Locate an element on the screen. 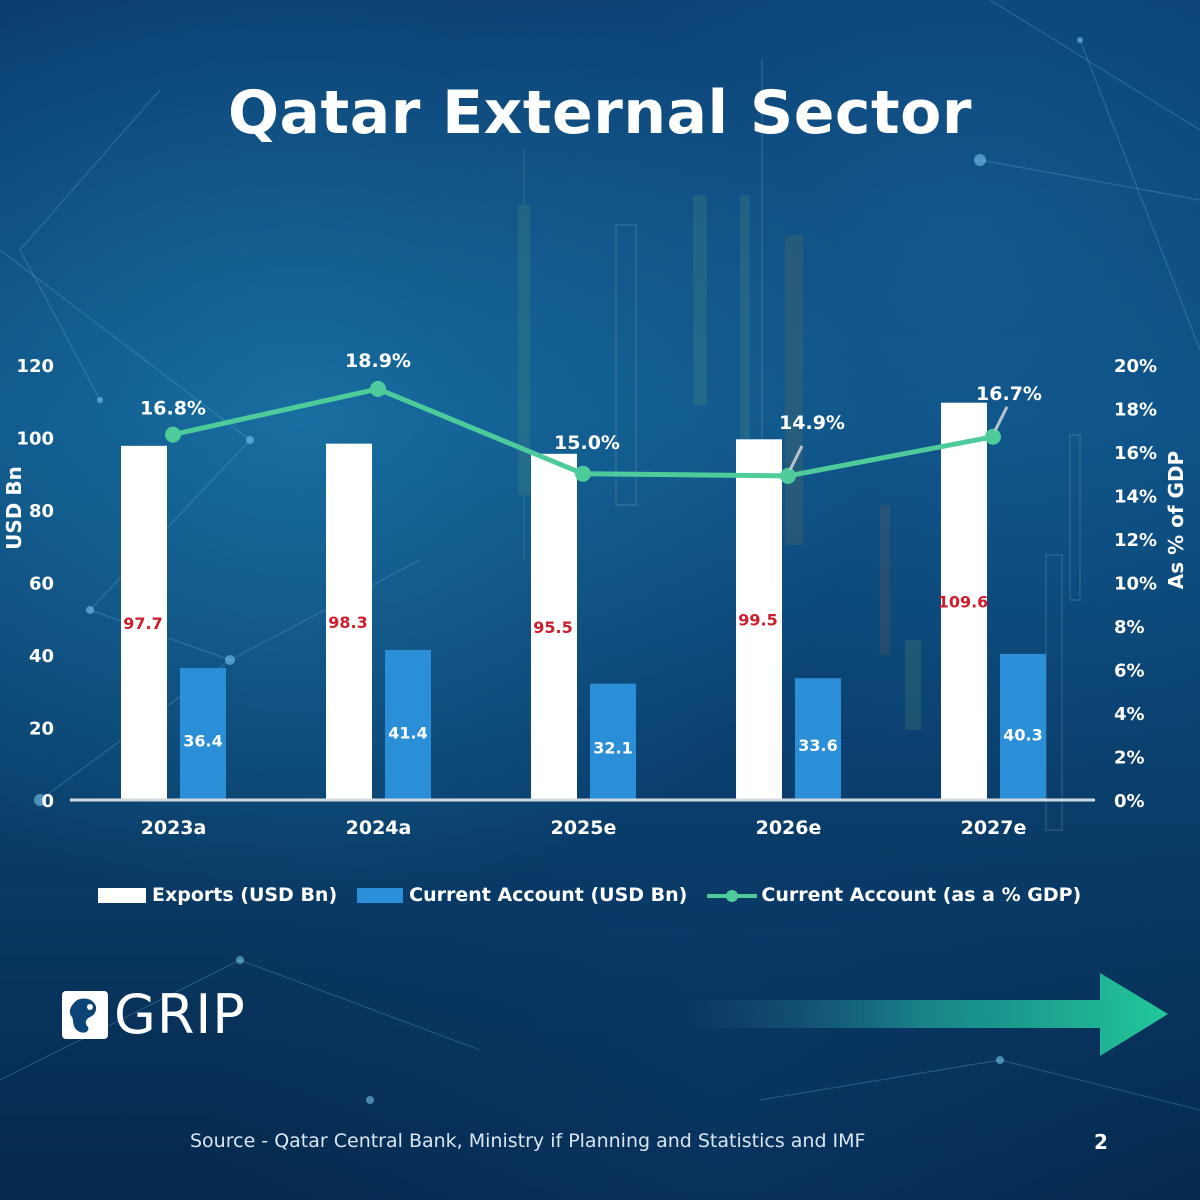 The width and height of the screenshot is (1200, 1200). data-label-current-account-pct: 16.7% is located at coordinates (1009, 394).